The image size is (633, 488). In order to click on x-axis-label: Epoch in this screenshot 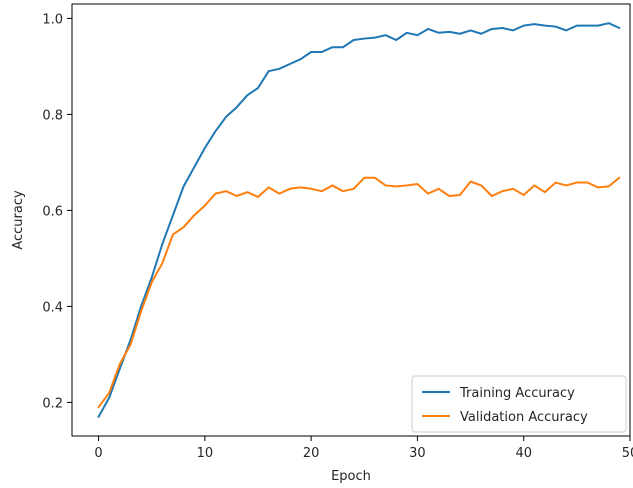, I will do `click(351, 476)`.